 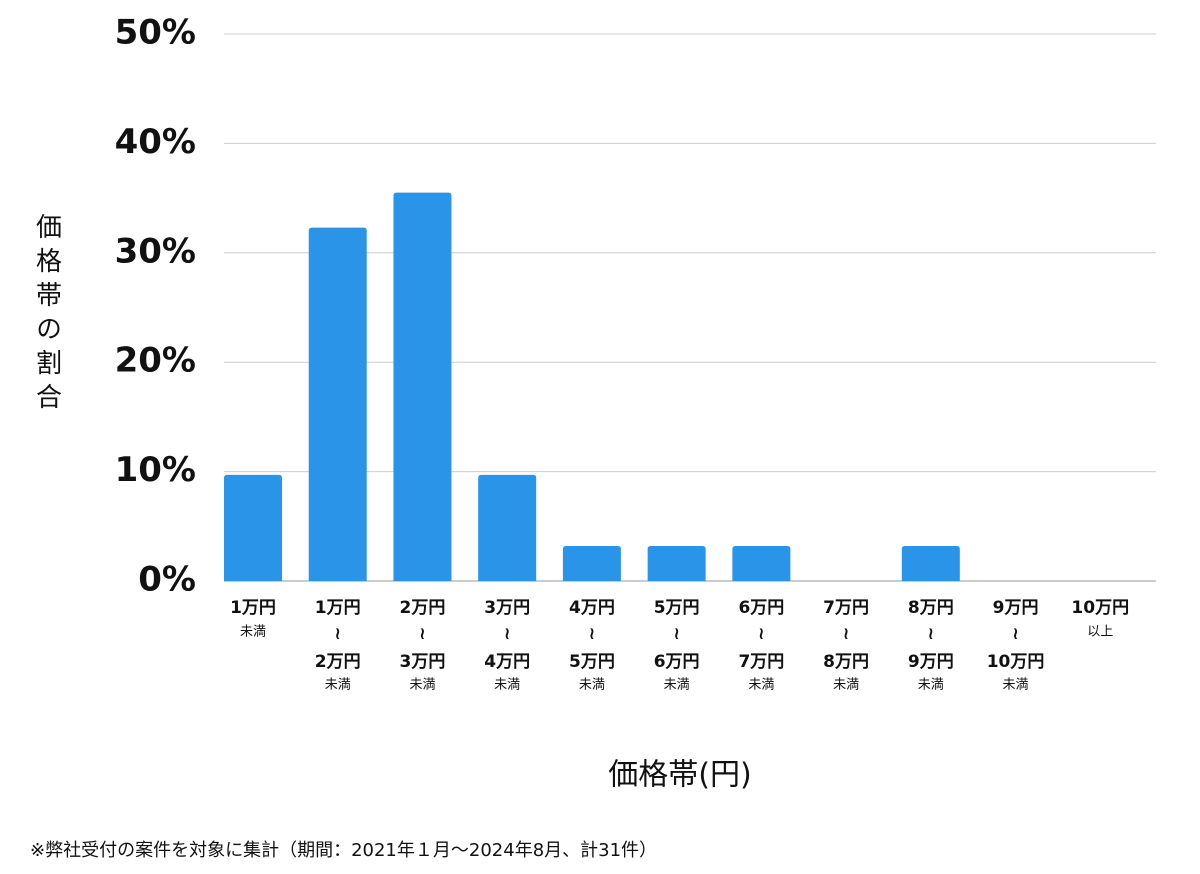 I want to click on y-axis-label: 価格帯の割合, so click(x=47, y=315).